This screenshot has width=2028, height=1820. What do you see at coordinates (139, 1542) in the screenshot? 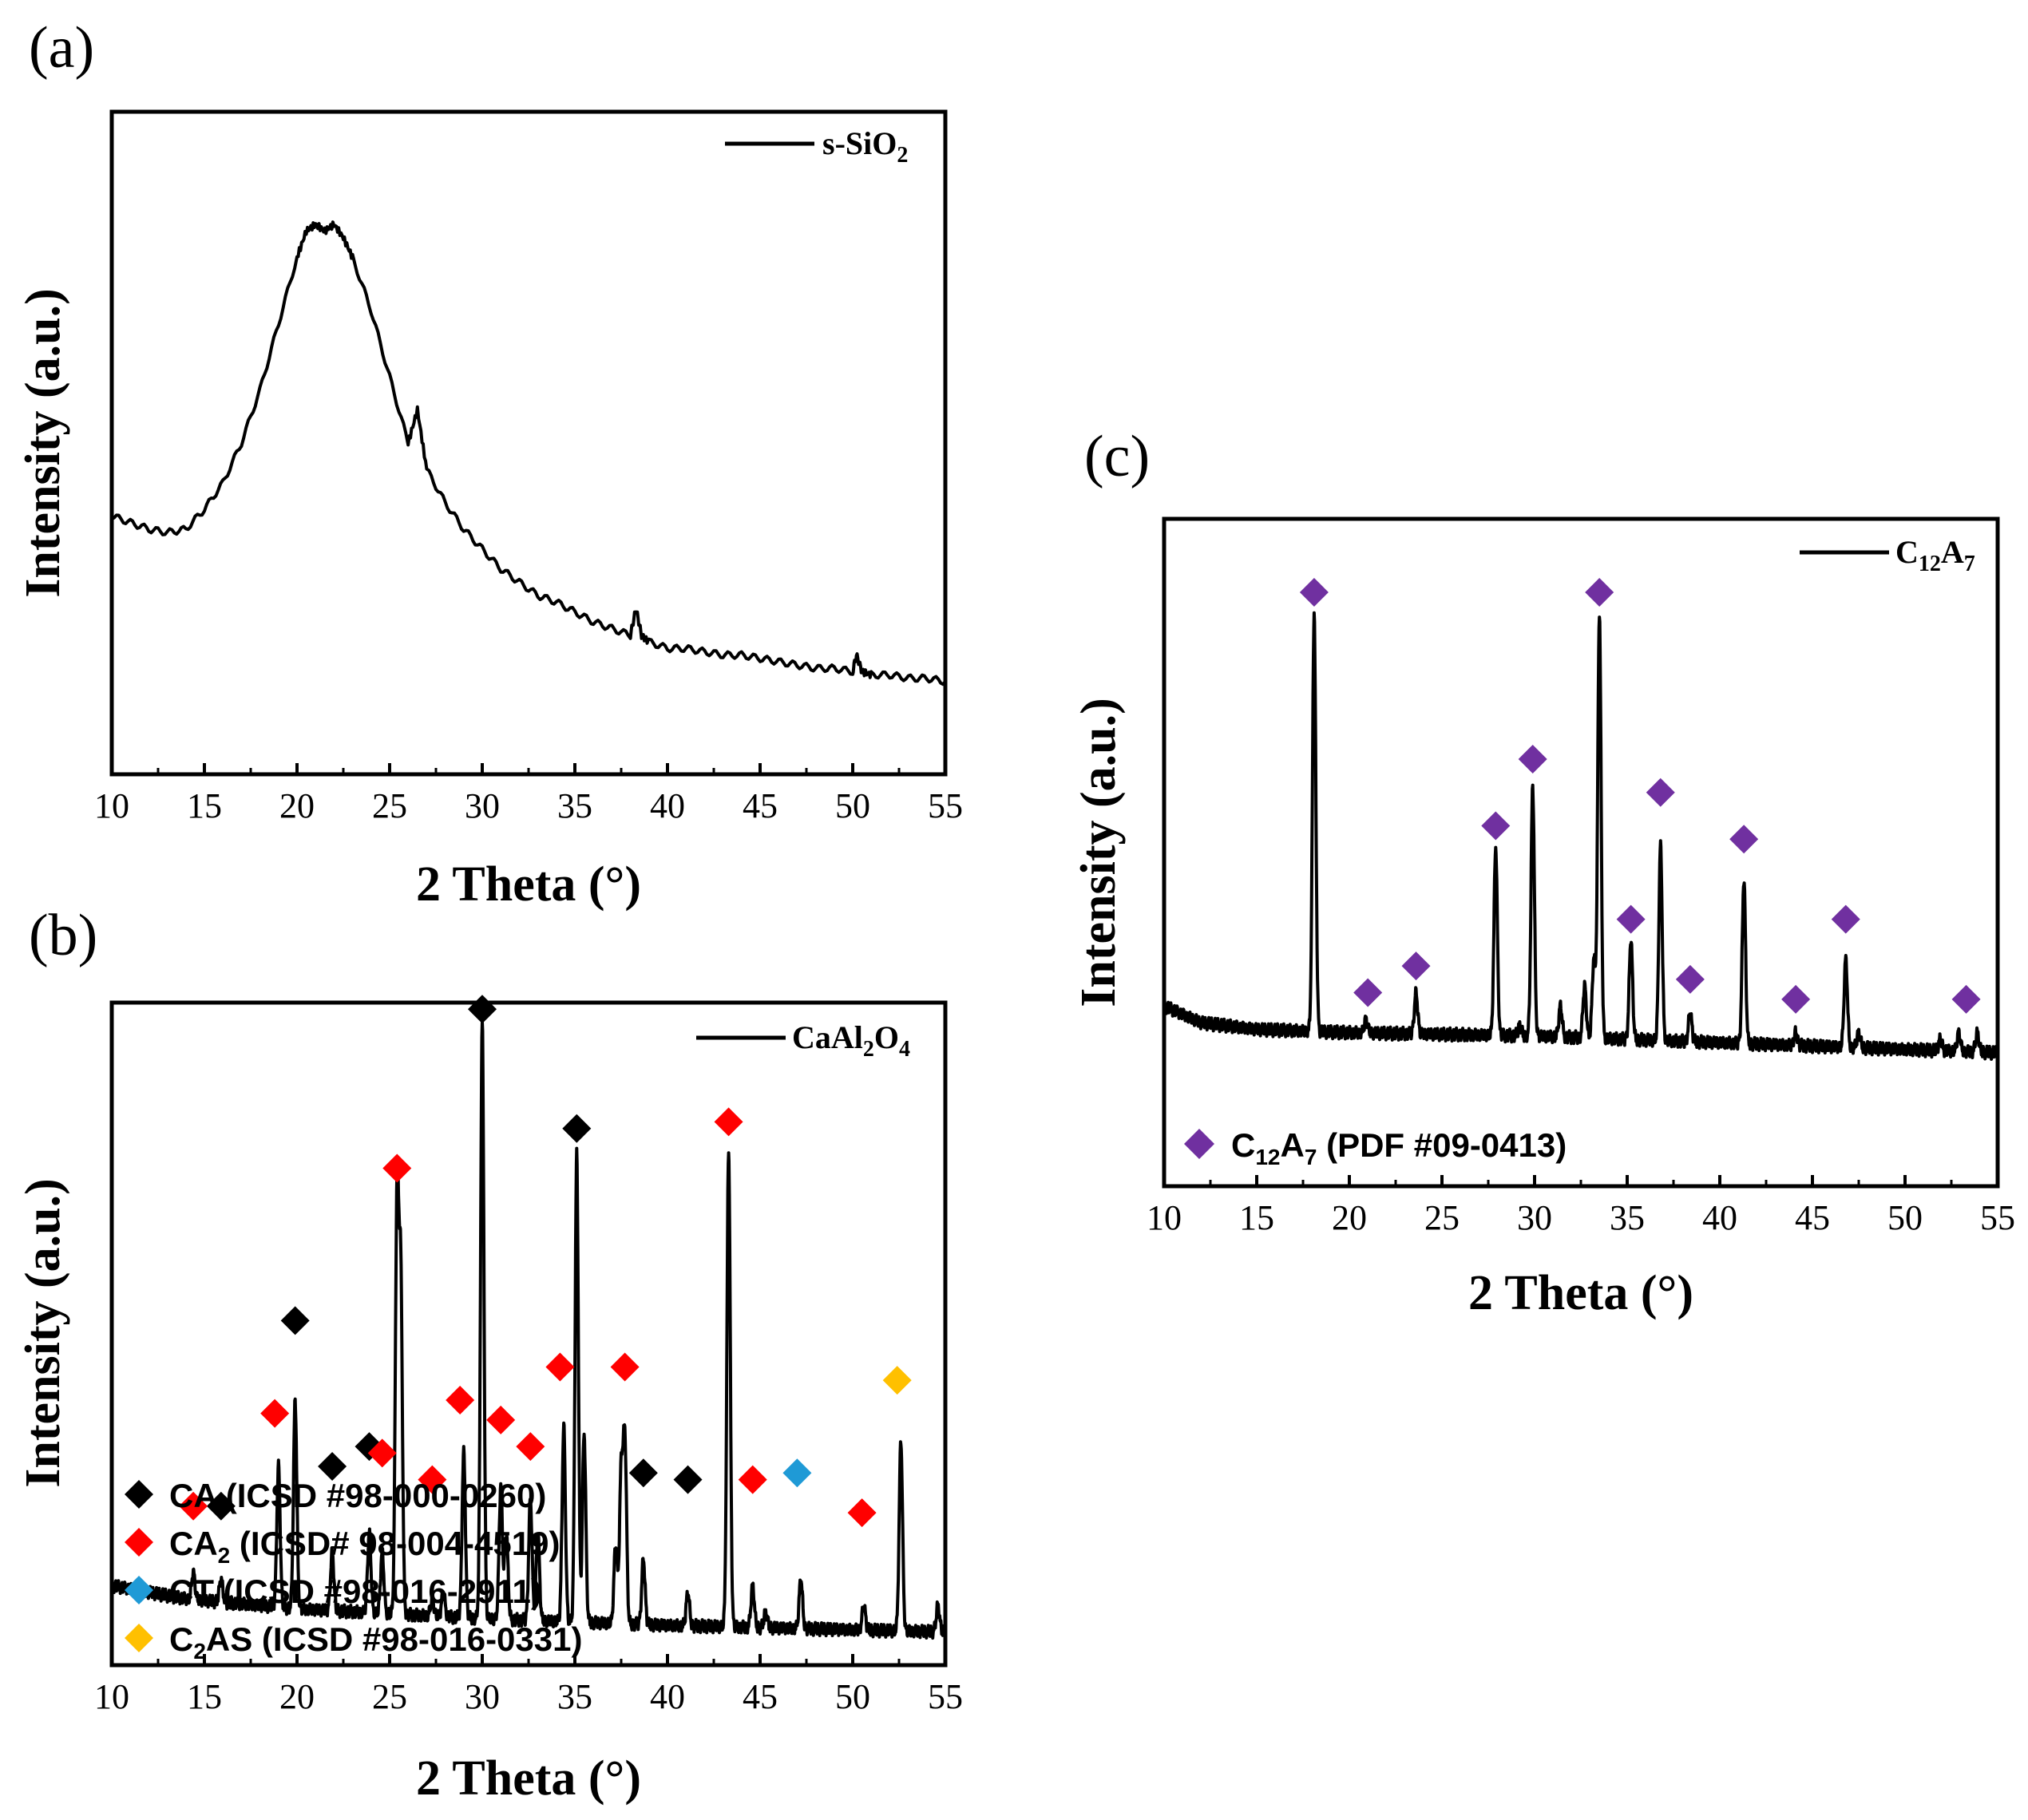
I see `legend-marker-ca2` at bounding box center [139, 1542].